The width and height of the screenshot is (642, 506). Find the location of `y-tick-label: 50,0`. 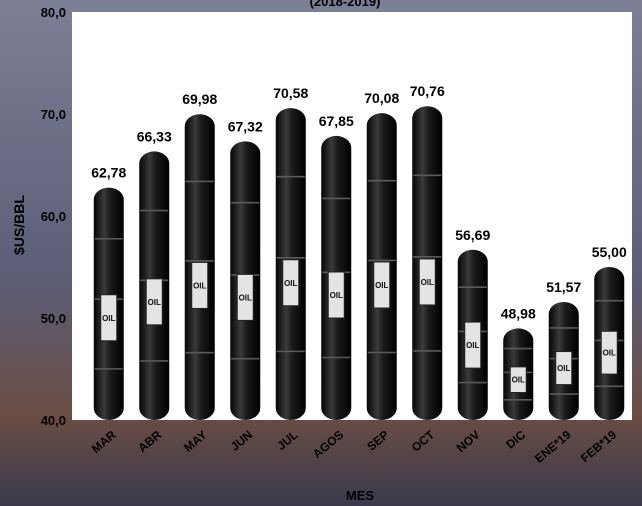

y-tick-label: 50,0 is located at coordinates (53, 318).